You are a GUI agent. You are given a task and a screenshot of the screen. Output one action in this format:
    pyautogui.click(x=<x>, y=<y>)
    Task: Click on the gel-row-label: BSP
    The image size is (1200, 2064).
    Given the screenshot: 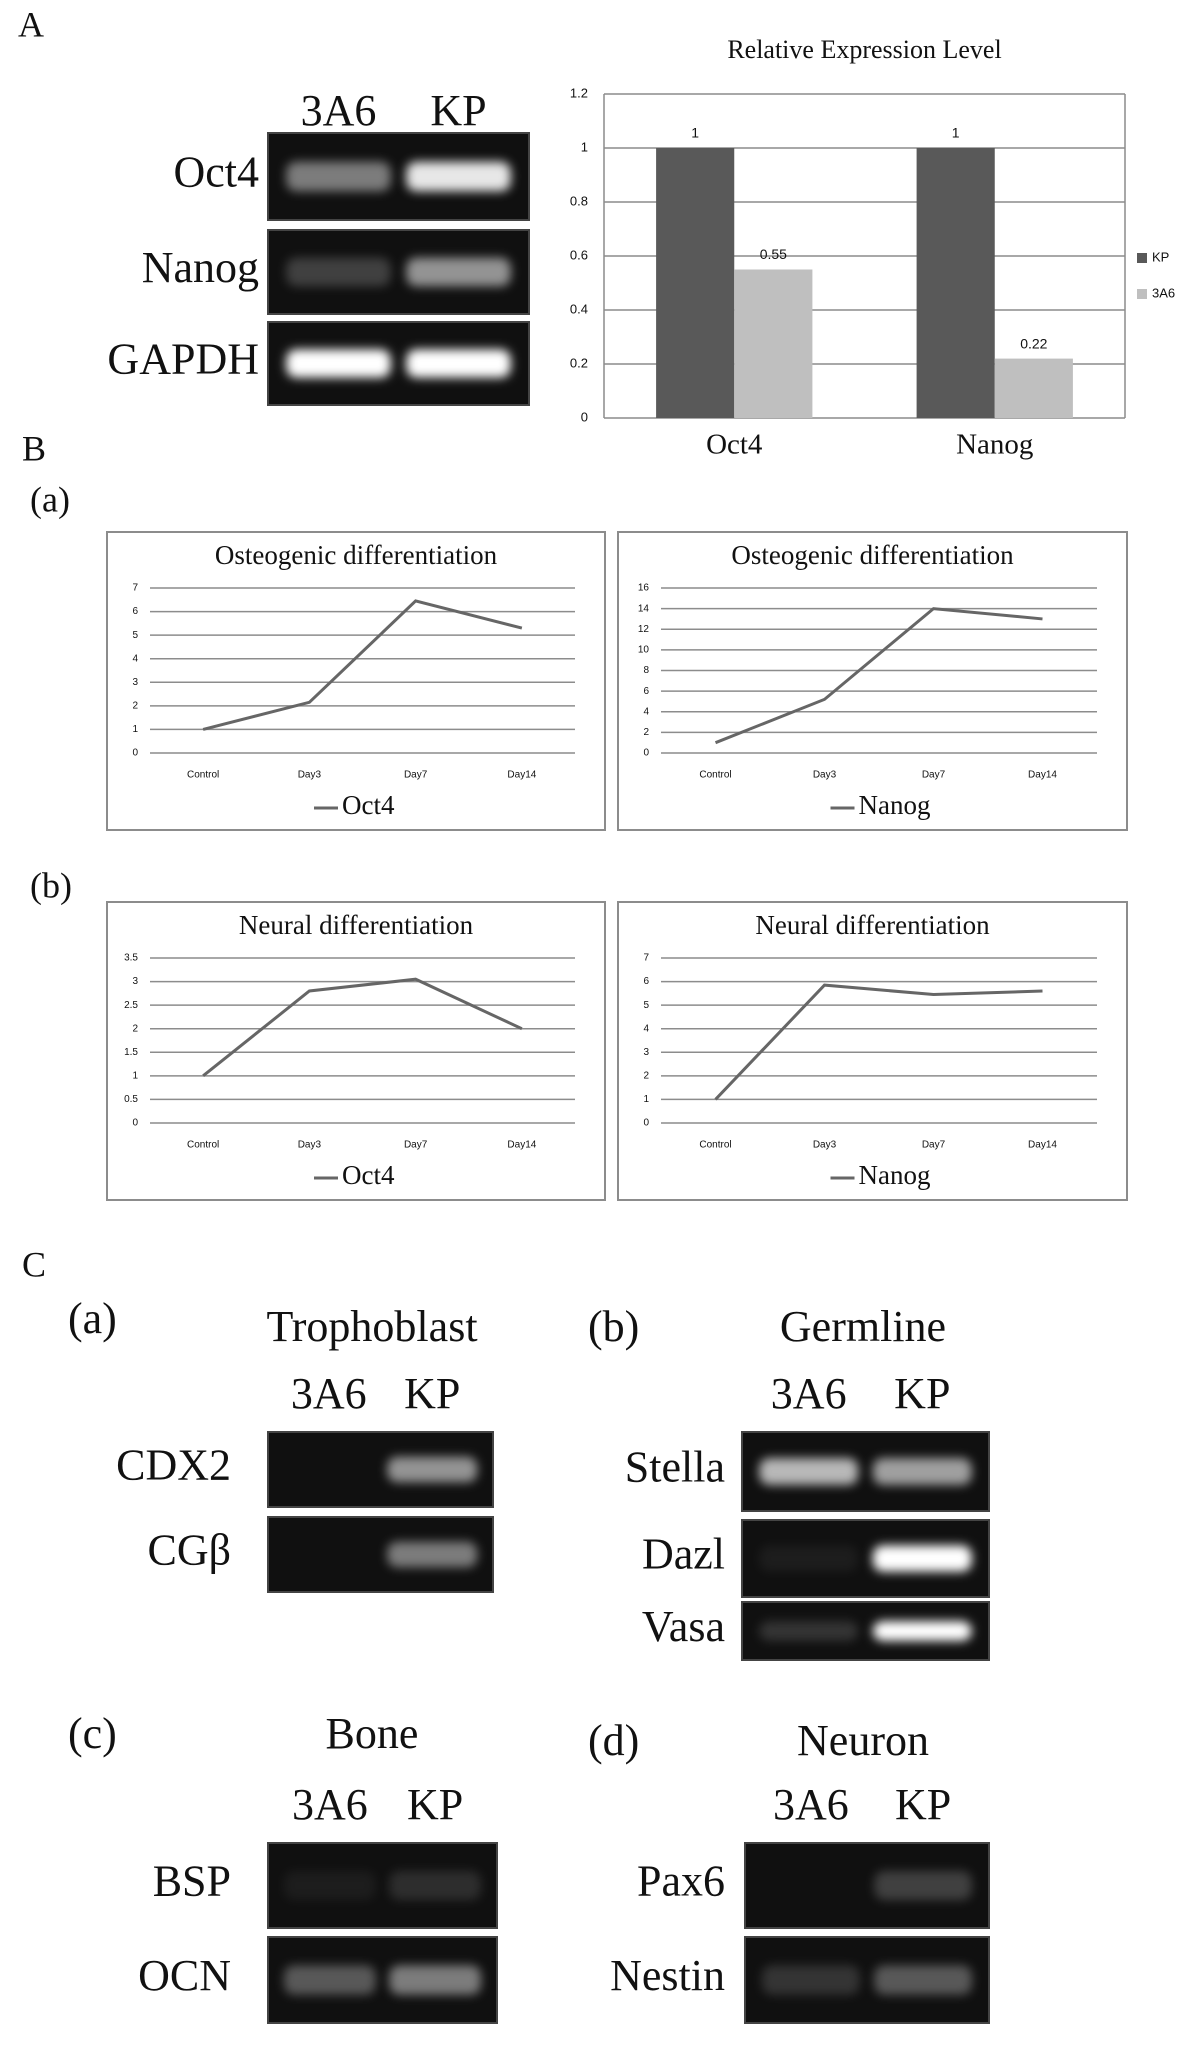 What is the action you would take?
    pyautogui.click(x=192, y=1881)
    